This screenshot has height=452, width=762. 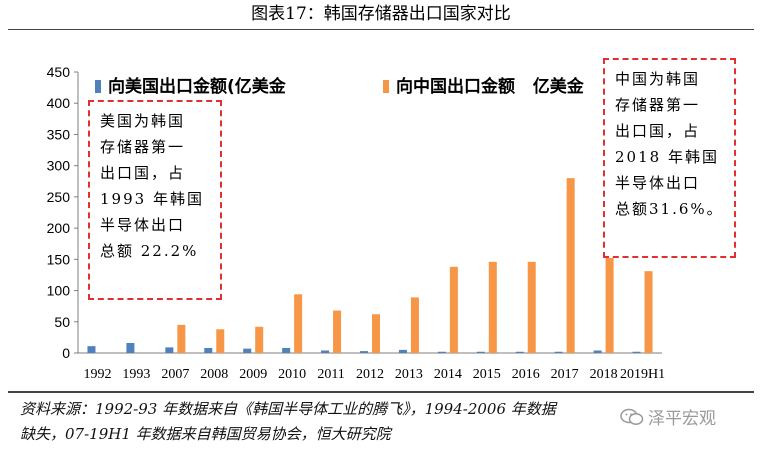 I want to click on legend: 向美国出口金额(亿美金 向中国出口金额 亿美金, so click(x=340, y=86).